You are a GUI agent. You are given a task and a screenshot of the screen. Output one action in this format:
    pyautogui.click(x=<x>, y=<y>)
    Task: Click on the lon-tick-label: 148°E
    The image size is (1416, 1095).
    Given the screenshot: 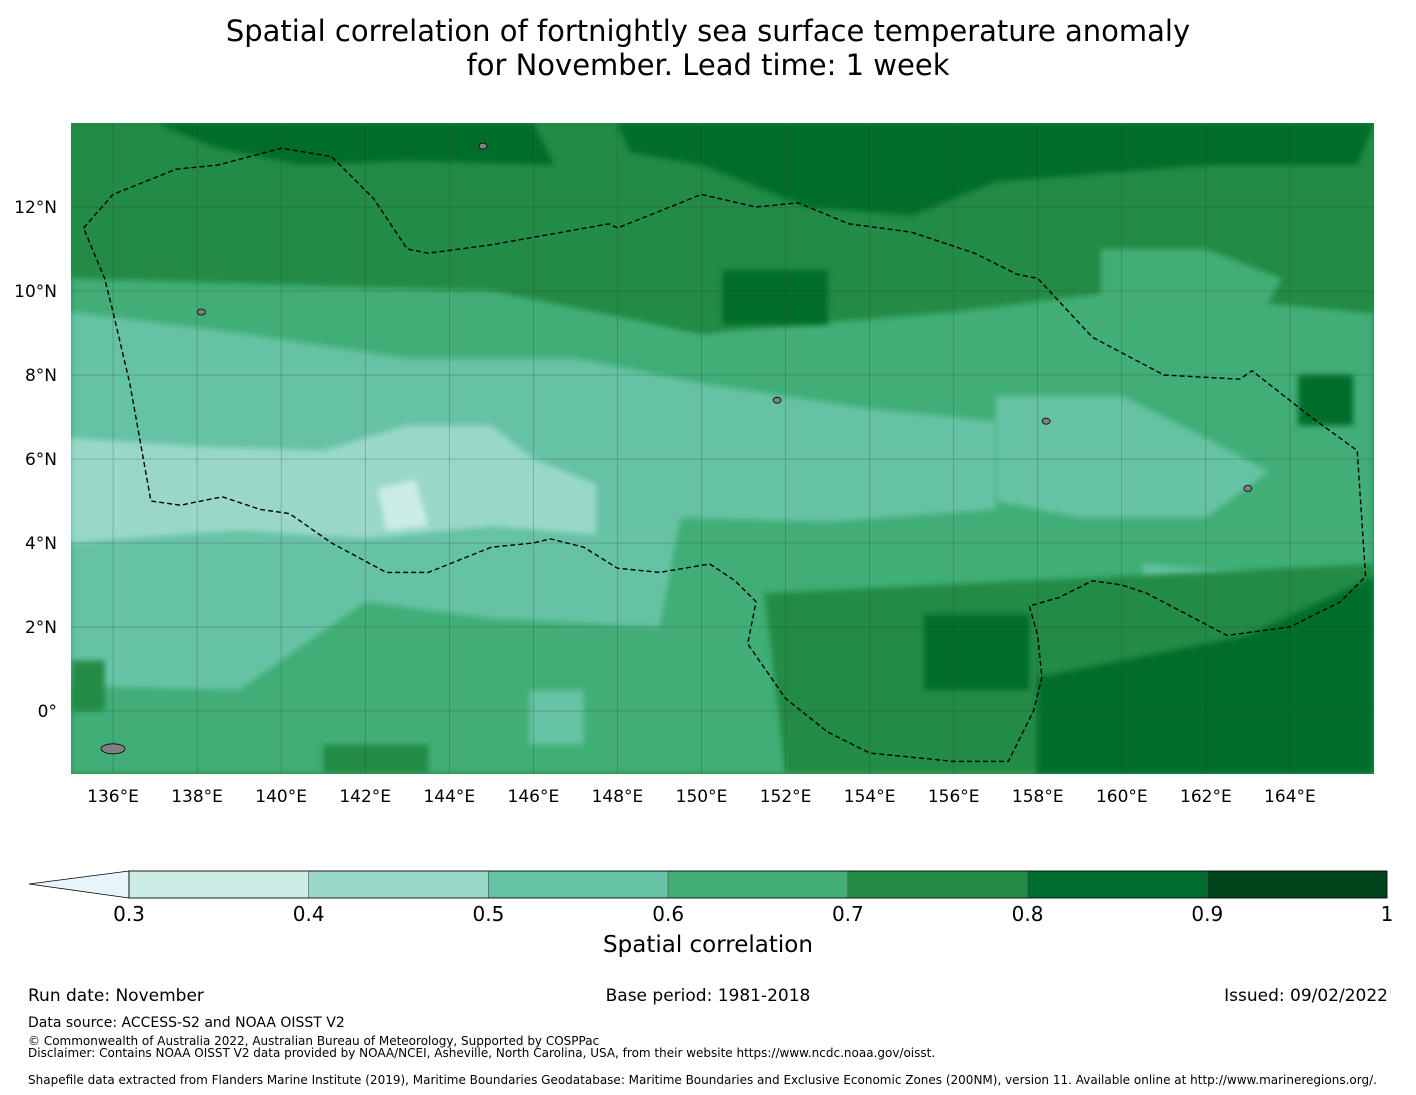 What is the action you would take?
    pyautogui.click(x=618, y=797)
    